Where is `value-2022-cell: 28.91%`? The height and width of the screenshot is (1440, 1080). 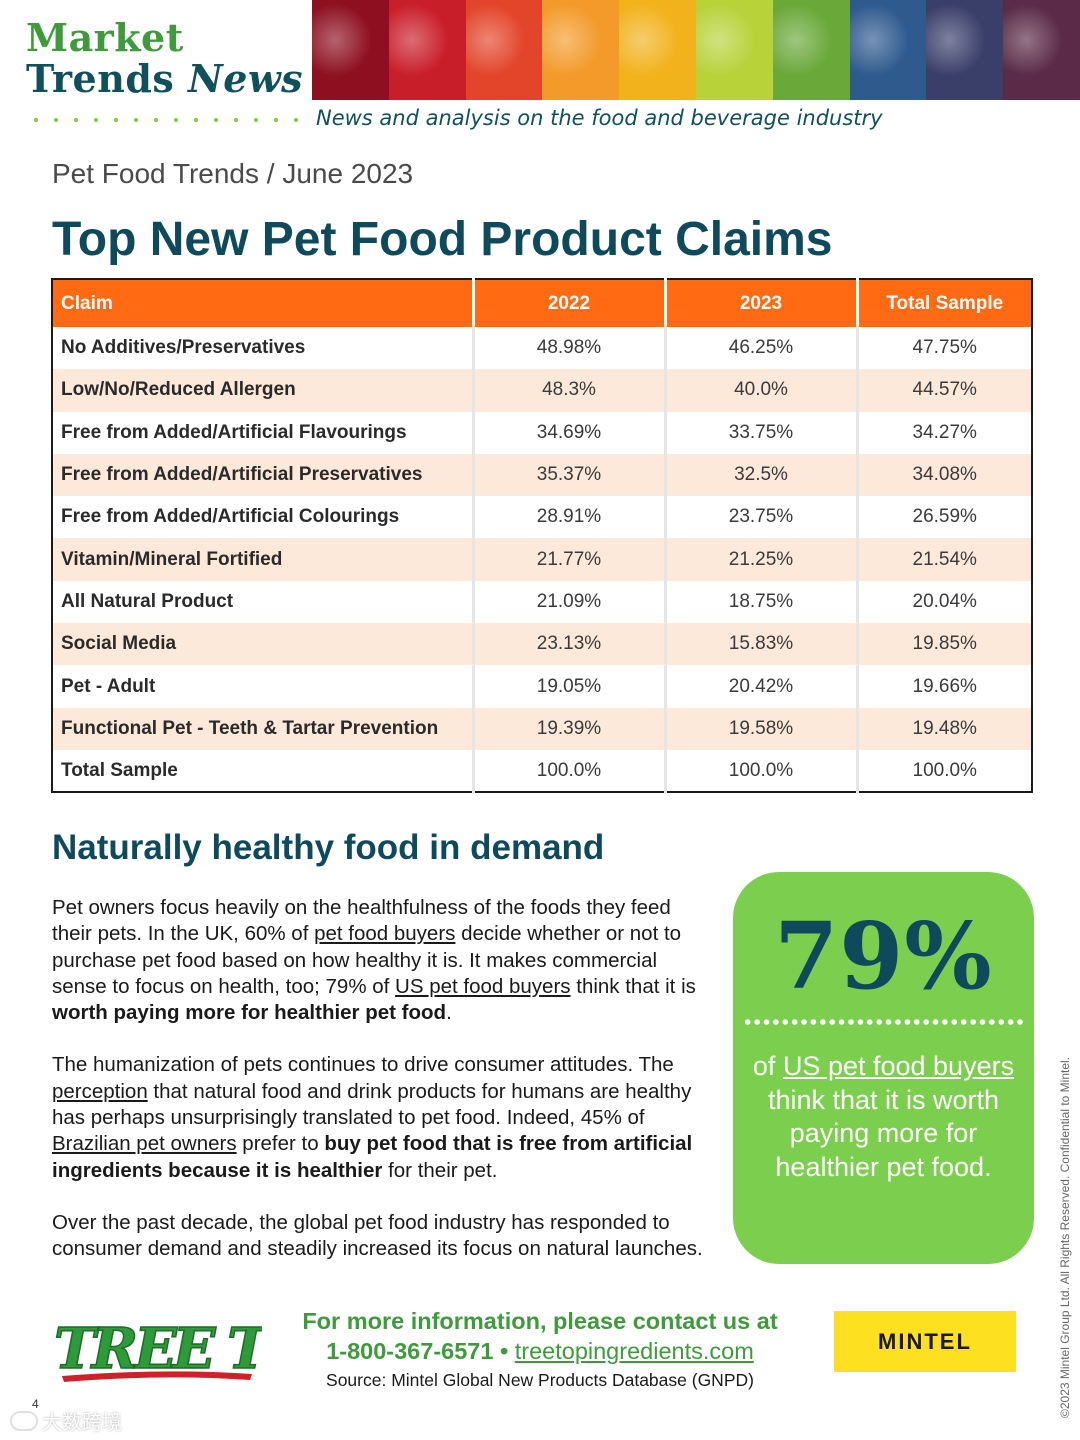
value-2022-cell: 28.91% is located at coordinates (568, 517).